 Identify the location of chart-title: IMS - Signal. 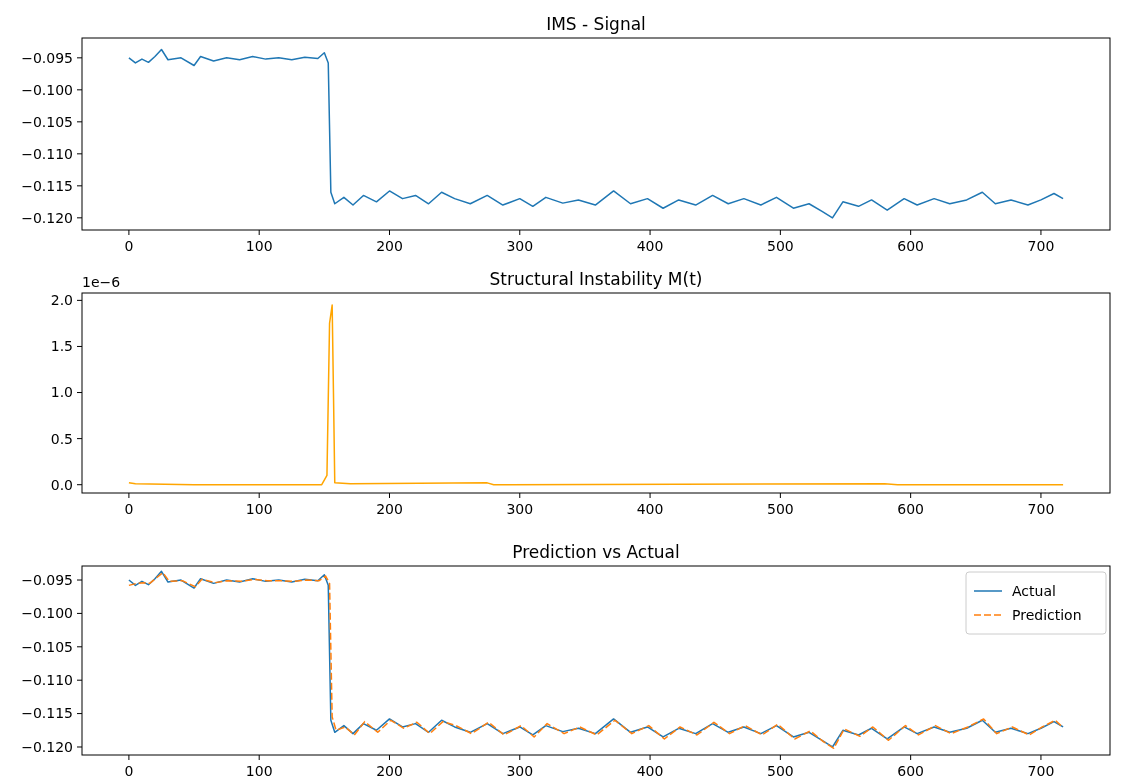
(596, 24).